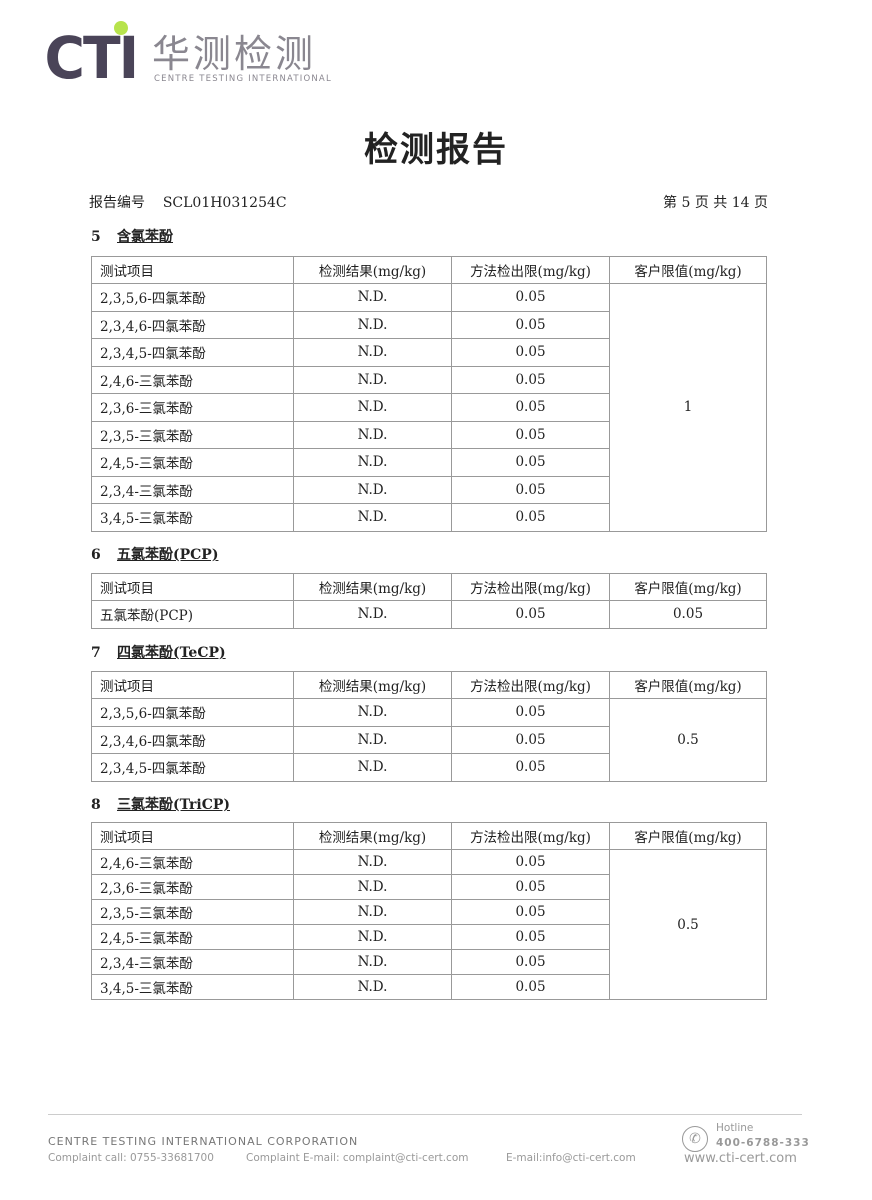 The height and width of the screenshot is (1200, 872). I want to click on footer-hotline-label: Hotline, so click(735, 1128).